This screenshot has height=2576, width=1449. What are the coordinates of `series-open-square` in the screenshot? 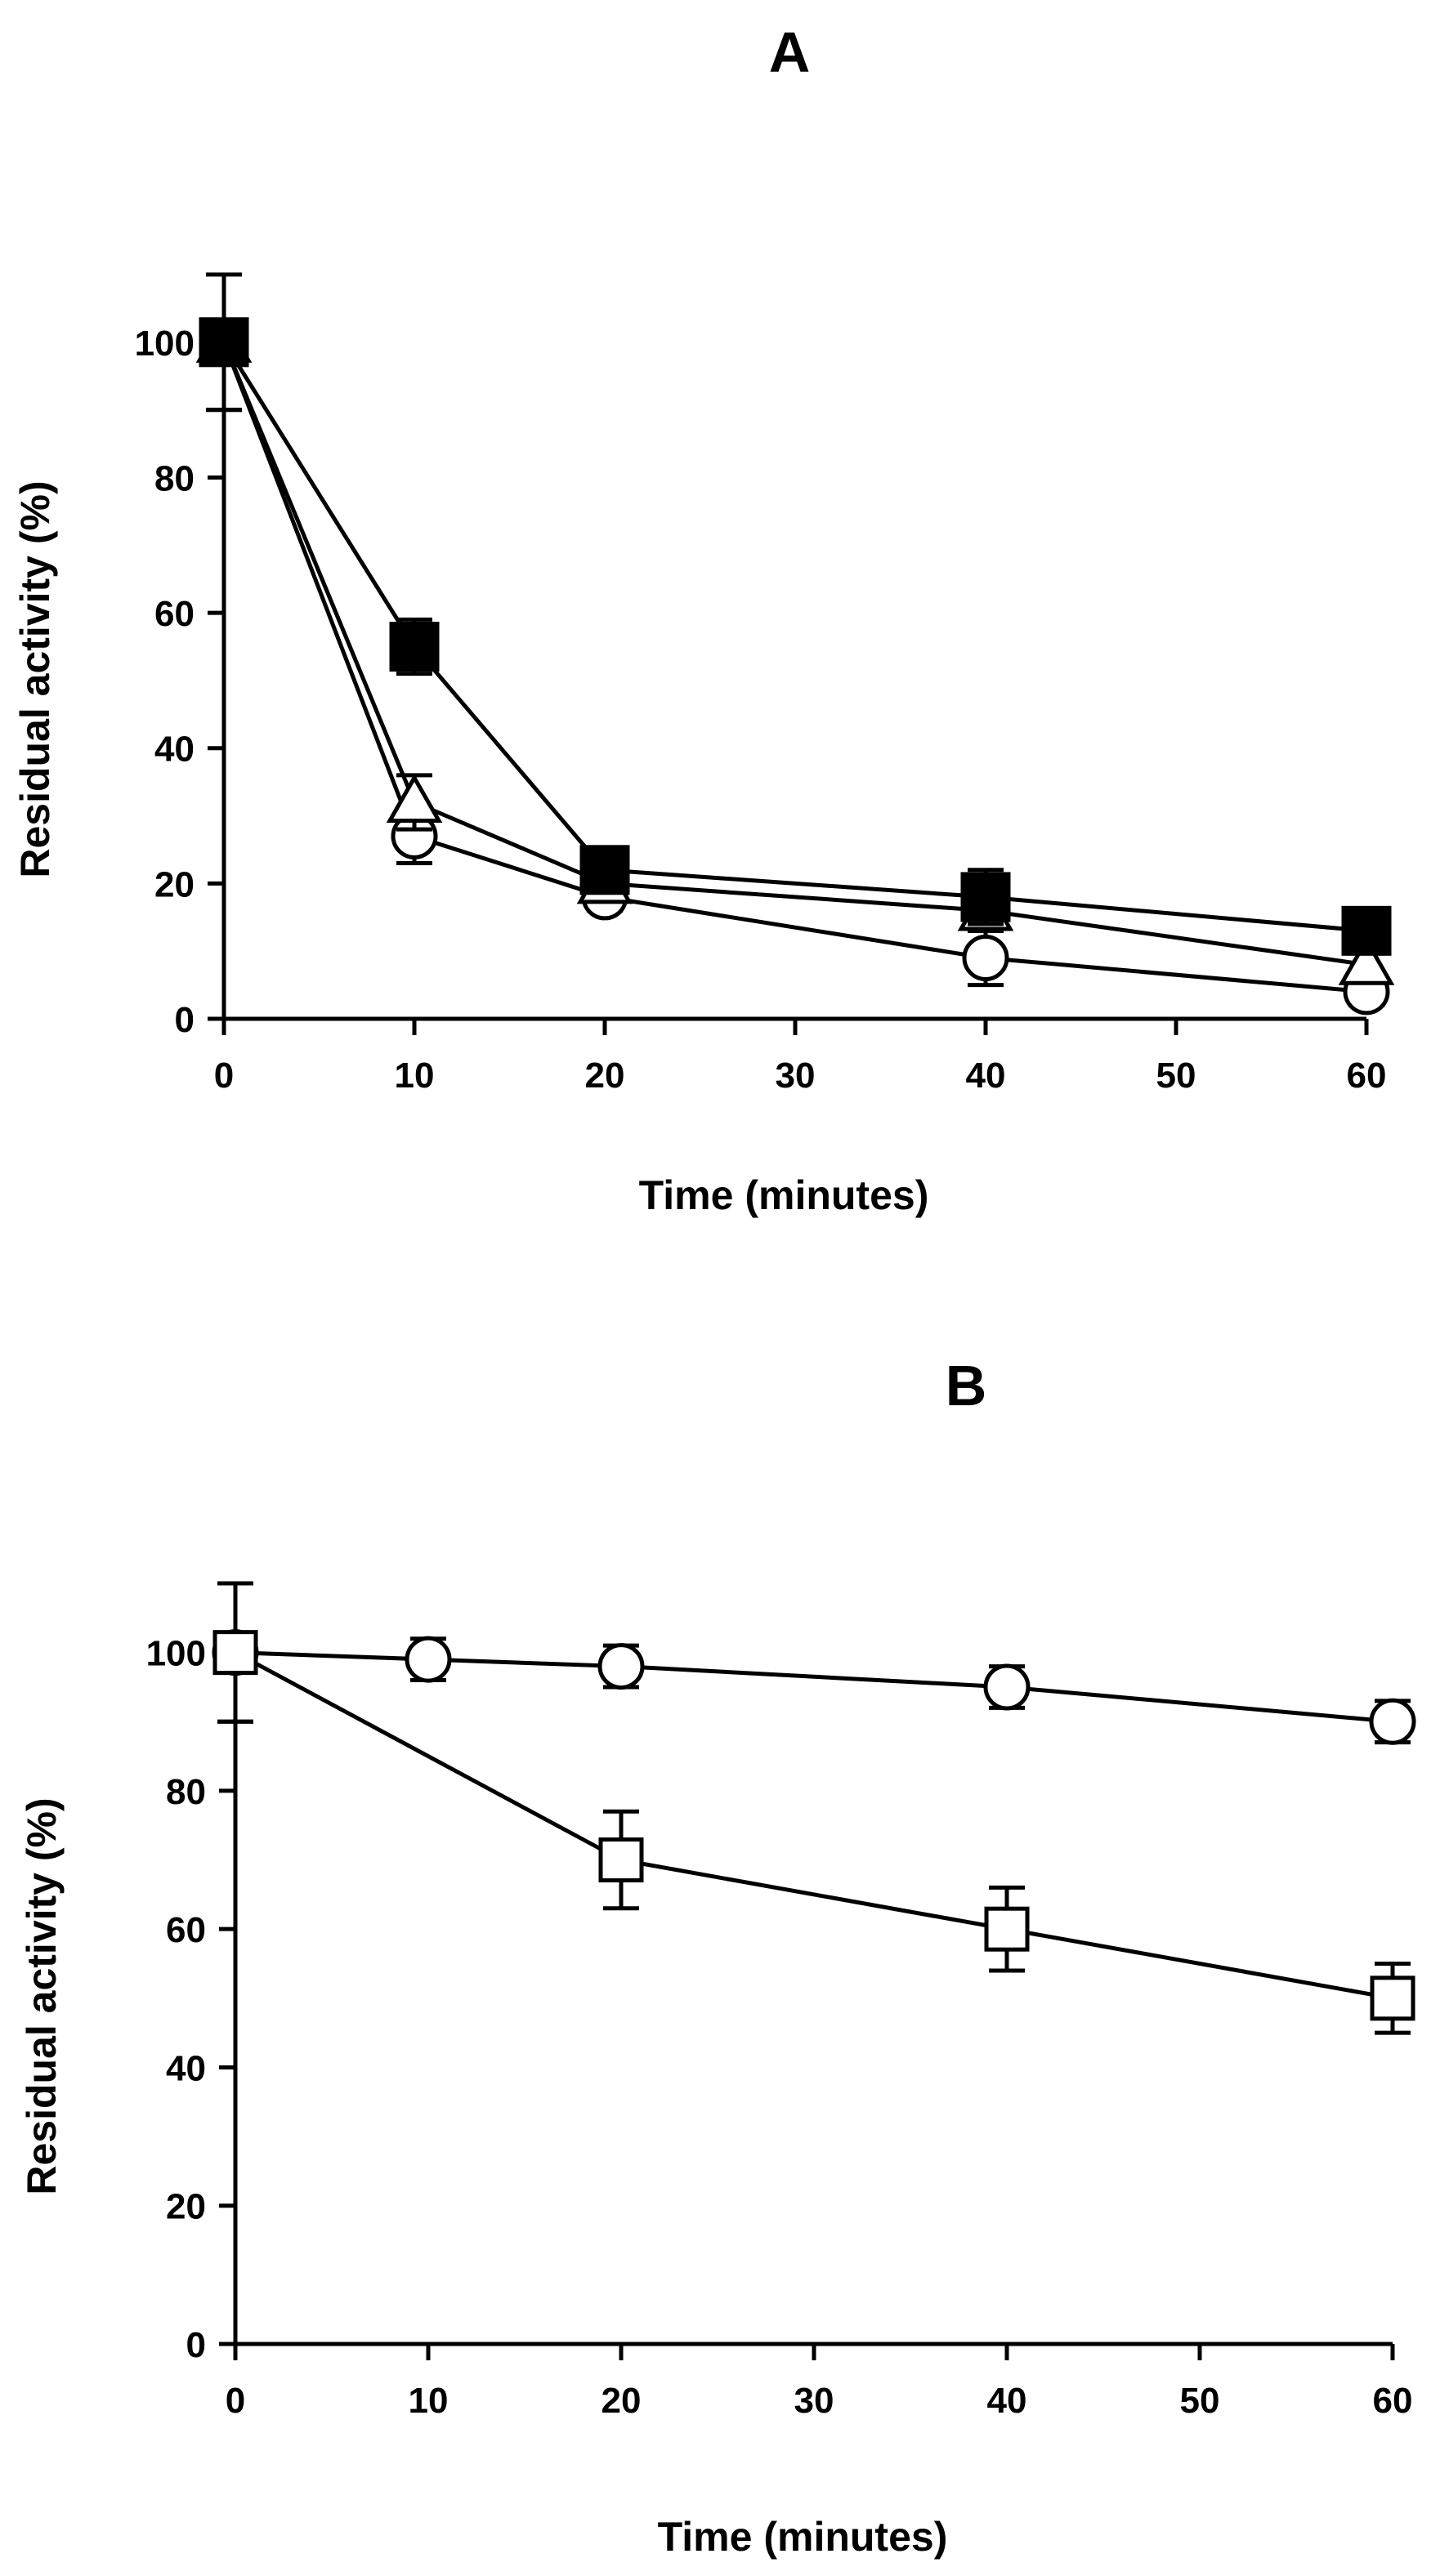 It's located at (813, 1808).